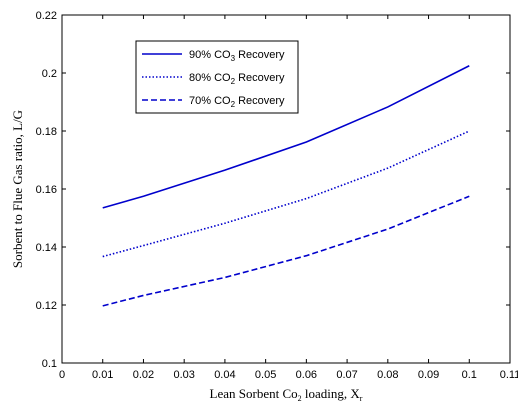 Image resolution: width=518 pixels, height=405 pixels. What do you see at coordinates (237, 56) in the screenshot?
I see `legend-item-90: 90% CO3 Recovery` at bounding box center [237, 56].